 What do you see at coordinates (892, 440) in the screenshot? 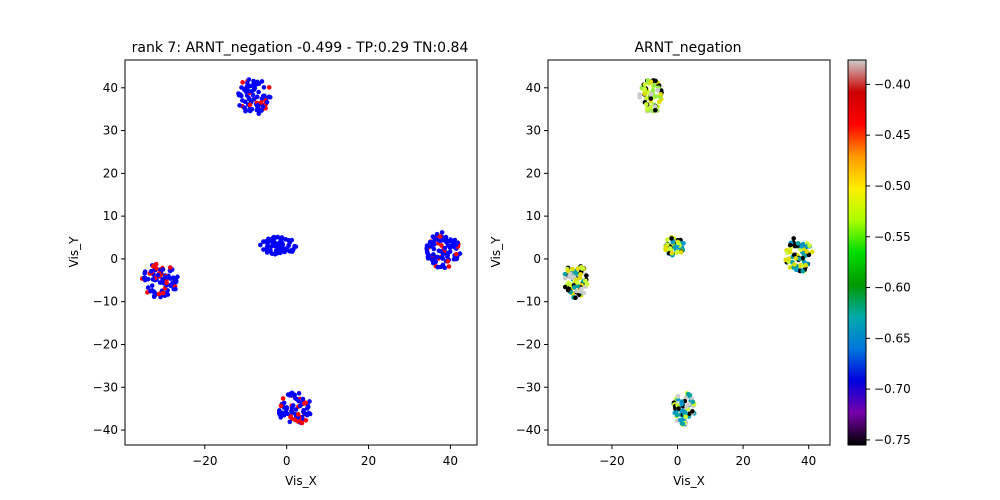
I see `colorbar-tick-label: −0.75` at bounding box center [892, 440].